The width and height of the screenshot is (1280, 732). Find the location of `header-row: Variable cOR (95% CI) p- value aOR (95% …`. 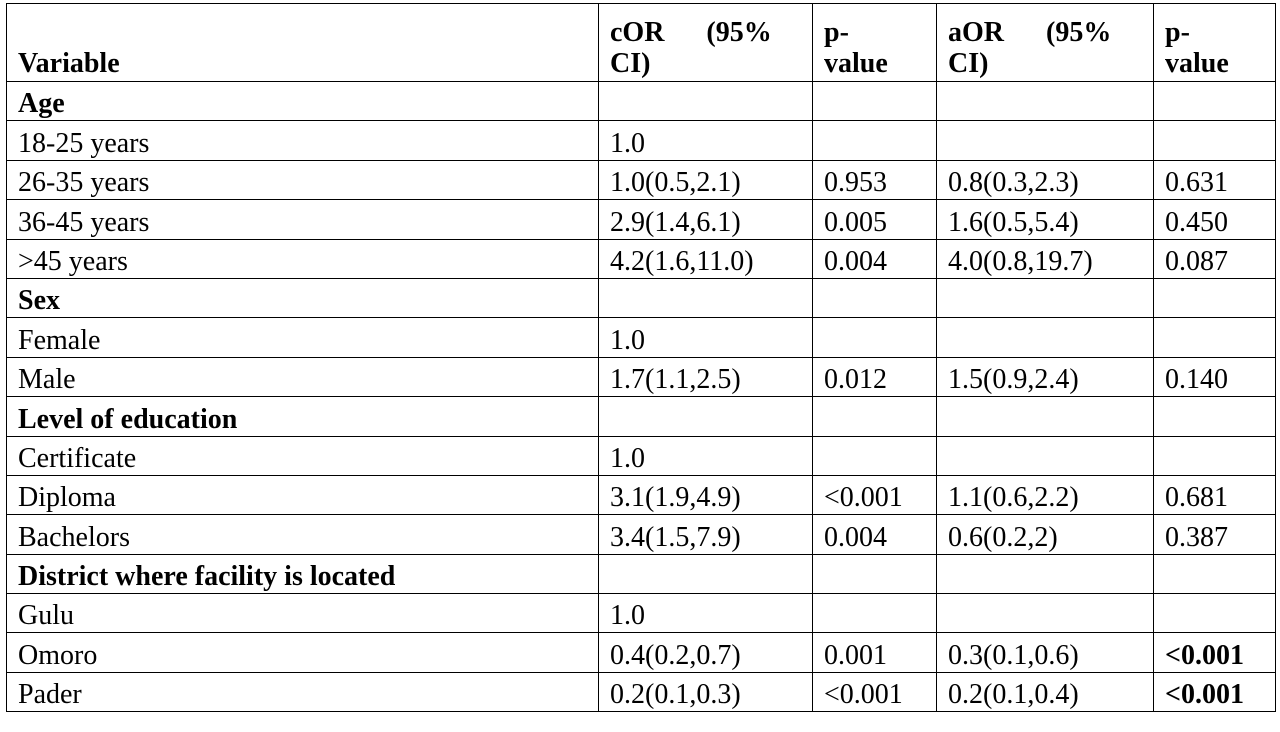

header-row: Variable cOR (95% CI) p- value aOR (95% … is located at coordinates (641, 42).